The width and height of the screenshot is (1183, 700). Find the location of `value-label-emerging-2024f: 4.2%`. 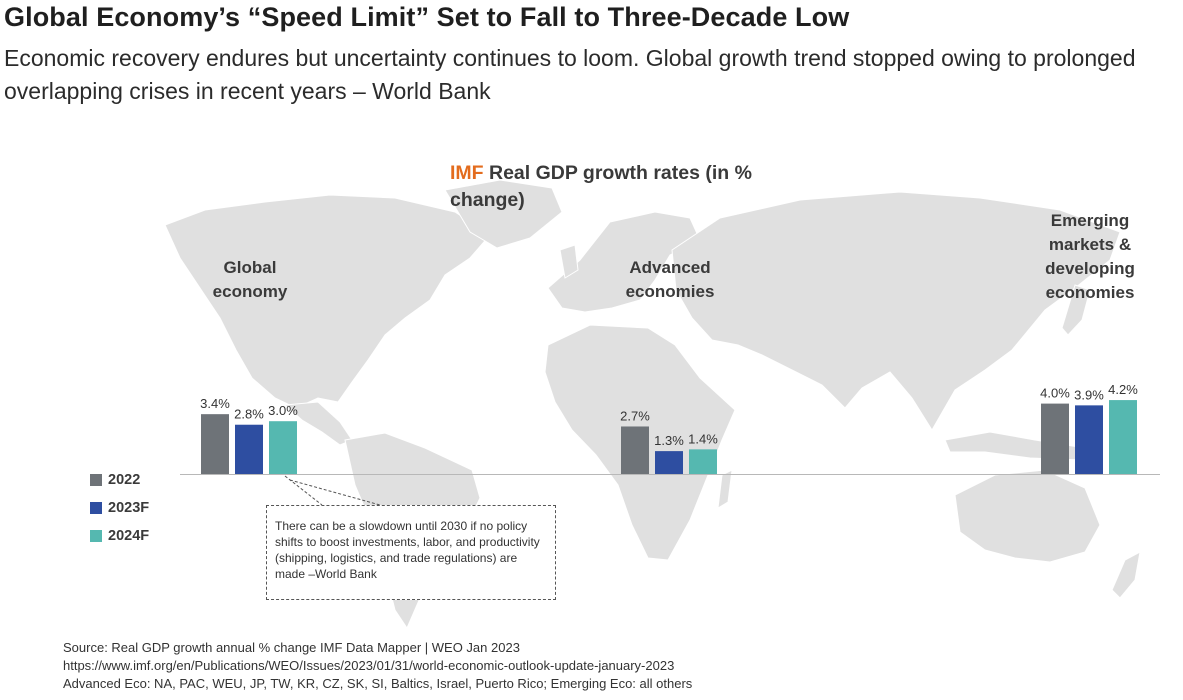

value-label-emerging-2024f: 4.2% is located at coordinates (1123, 389).